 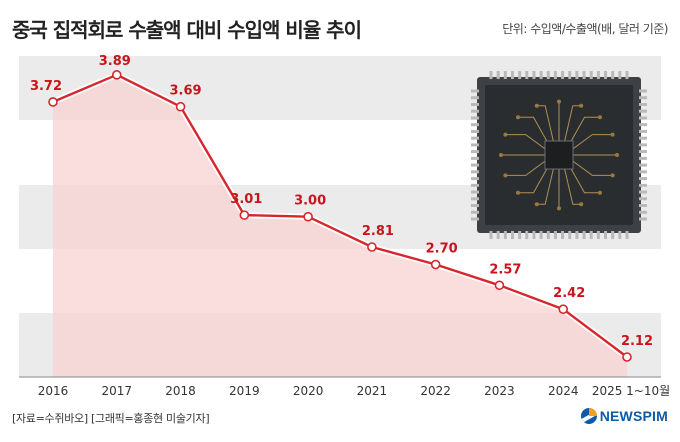 What do you see at coordinates (111, 418) in the screenshot?
I see `source-credit: [자료=수쥐바오] [그래픽=홍종현 미술기자]` at bounding box center [111, 418].